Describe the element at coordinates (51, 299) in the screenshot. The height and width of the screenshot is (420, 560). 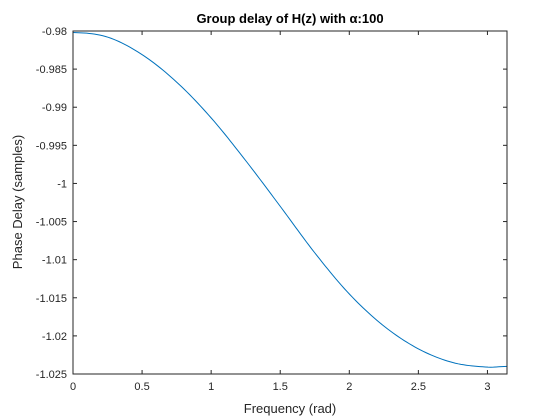
I see `y-tick-label: -1.015` at that location.